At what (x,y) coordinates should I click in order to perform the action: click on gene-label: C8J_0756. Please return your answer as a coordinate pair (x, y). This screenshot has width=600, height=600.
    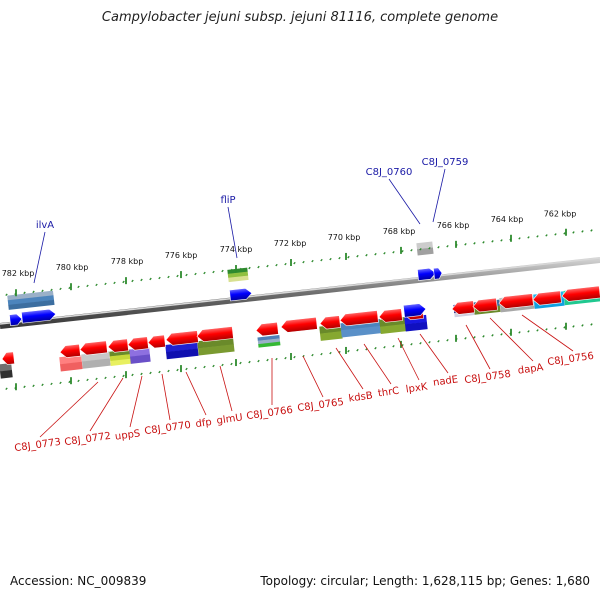
    Looking at the image, I should click on (571, 359).